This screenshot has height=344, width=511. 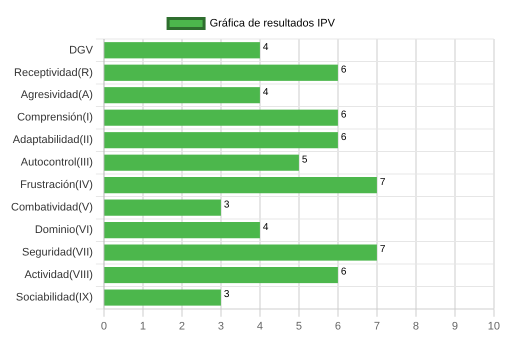 What do you see at coordinates (415, 326) in the screenshot?
I see `x-tick-label: 8` at bounding box center [415, 326].